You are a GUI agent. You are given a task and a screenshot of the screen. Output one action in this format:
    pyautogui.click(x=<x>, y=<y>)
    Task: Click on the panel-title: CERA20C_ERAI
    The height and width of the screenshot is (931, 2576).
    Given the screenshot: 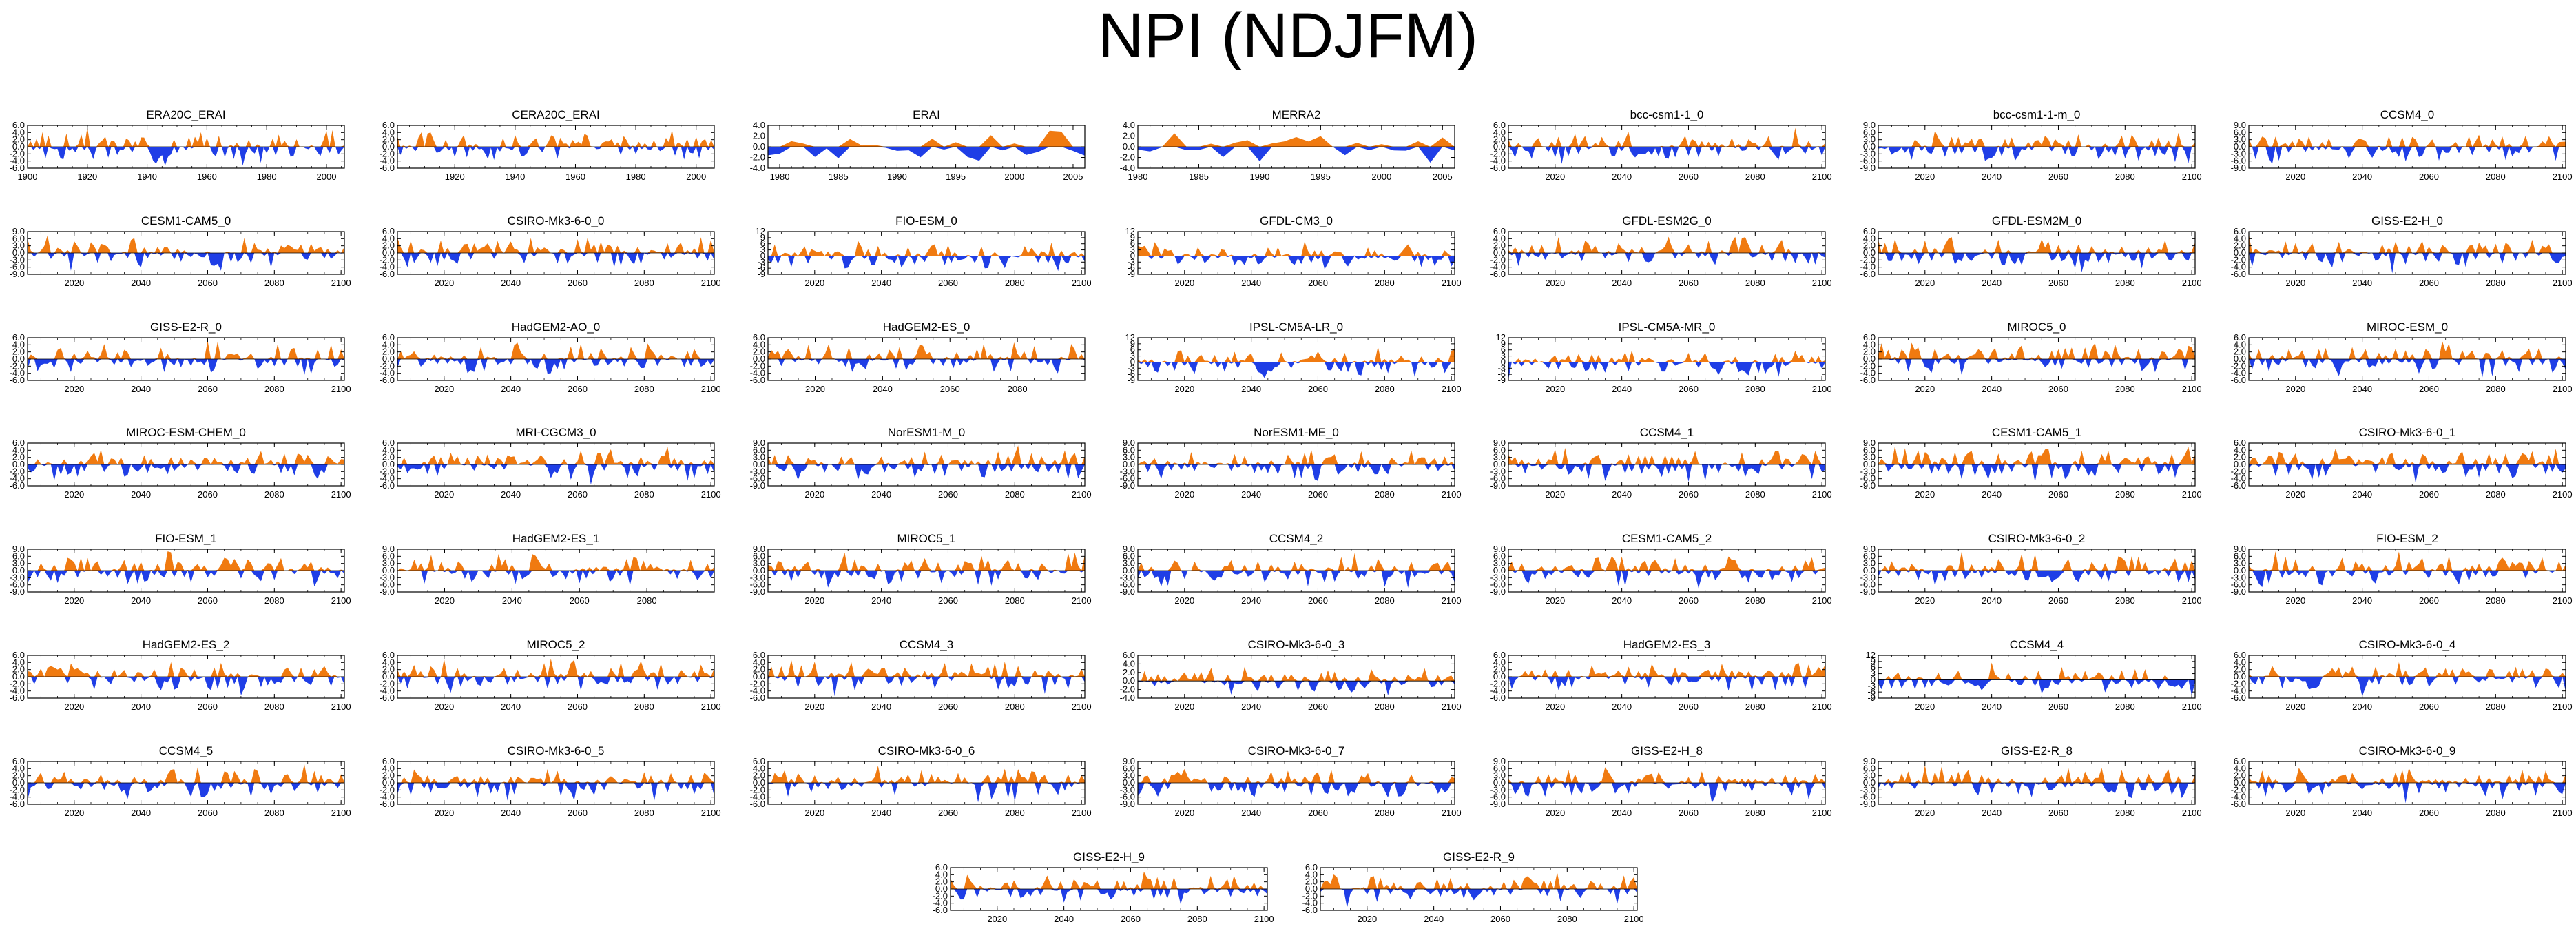 What is the action you would take?
    pyautogui.click(x=556, y=114)
    